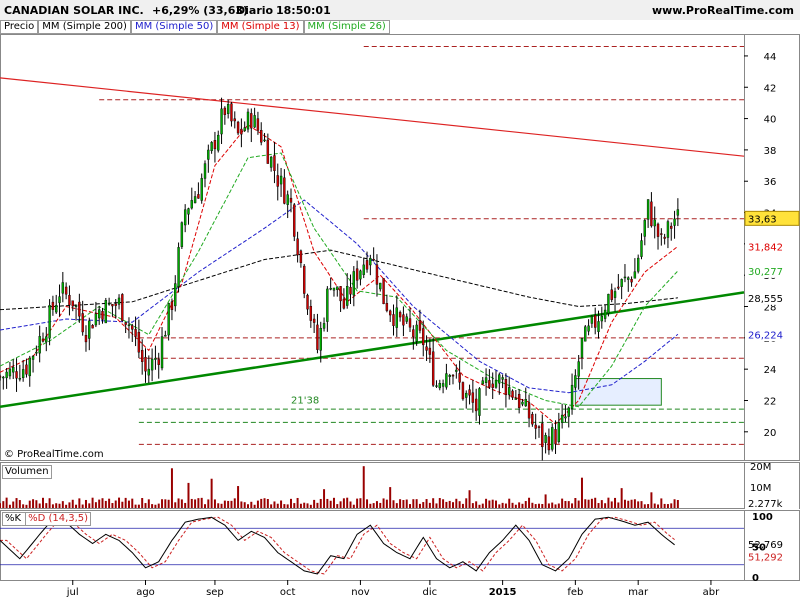 The image size is (800, 600). Describe the element at coordinates (260, 27) in the screenshot. I see `legend-ma13: MM (Simple 13)` at that location.